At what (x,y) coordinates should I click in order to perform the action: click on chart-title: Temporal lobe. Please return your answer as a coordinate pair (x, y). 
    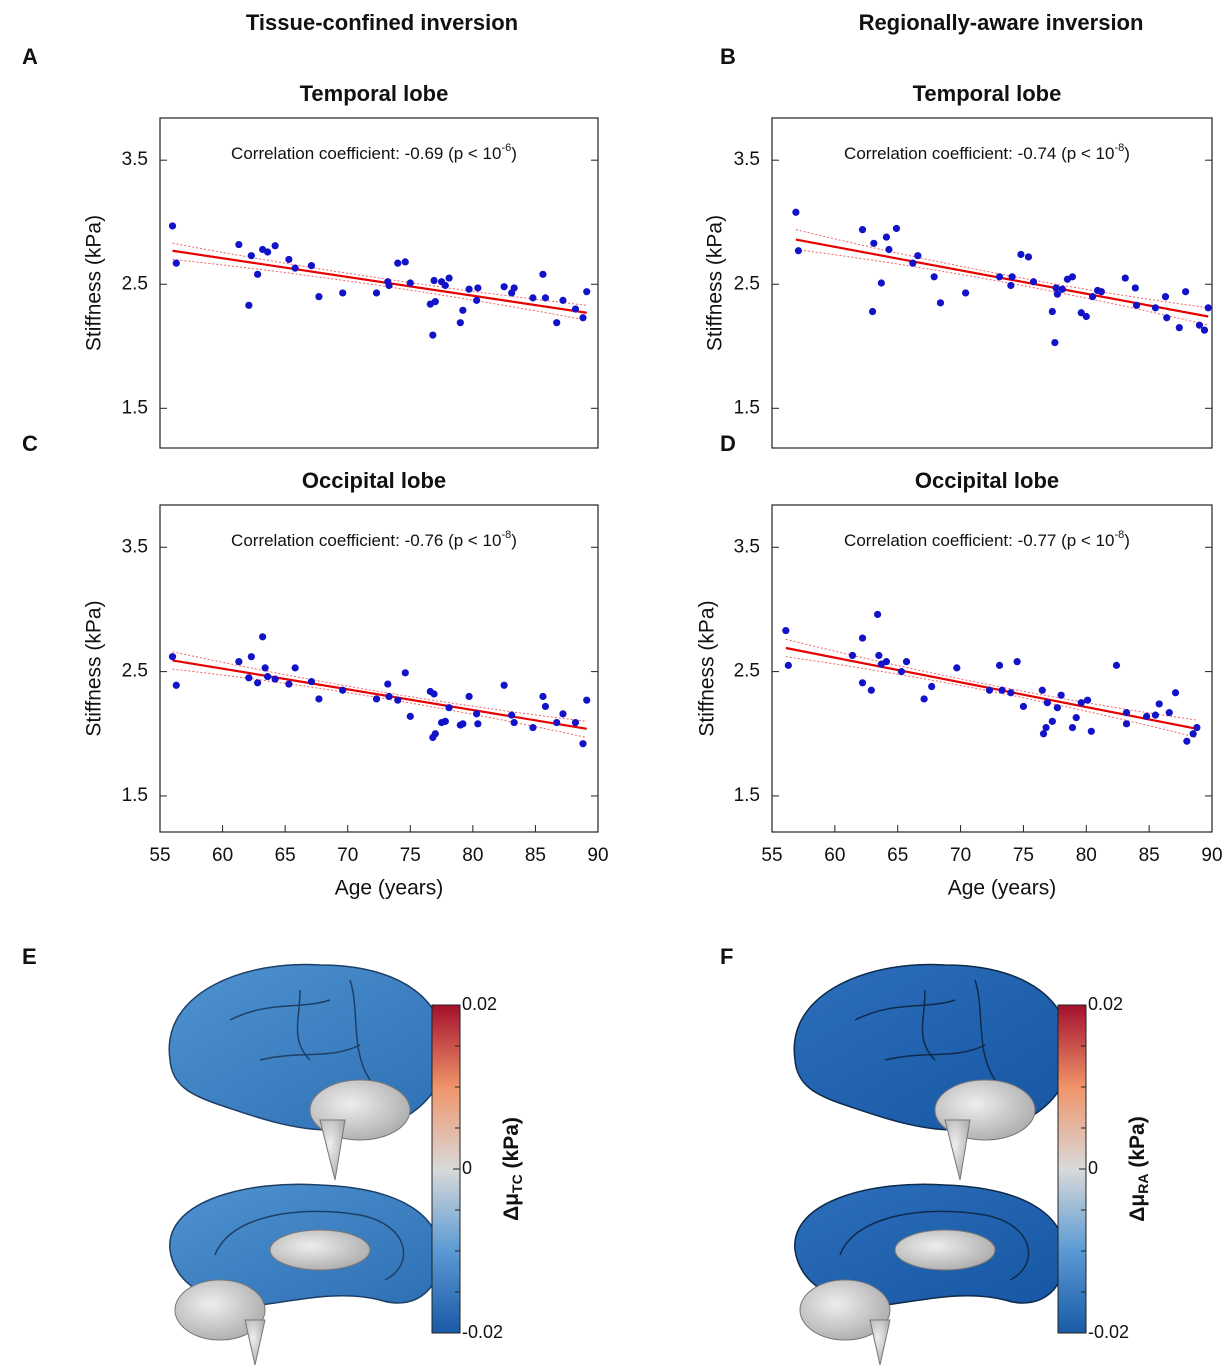
    Looking at the image, I should click on (987, 93).